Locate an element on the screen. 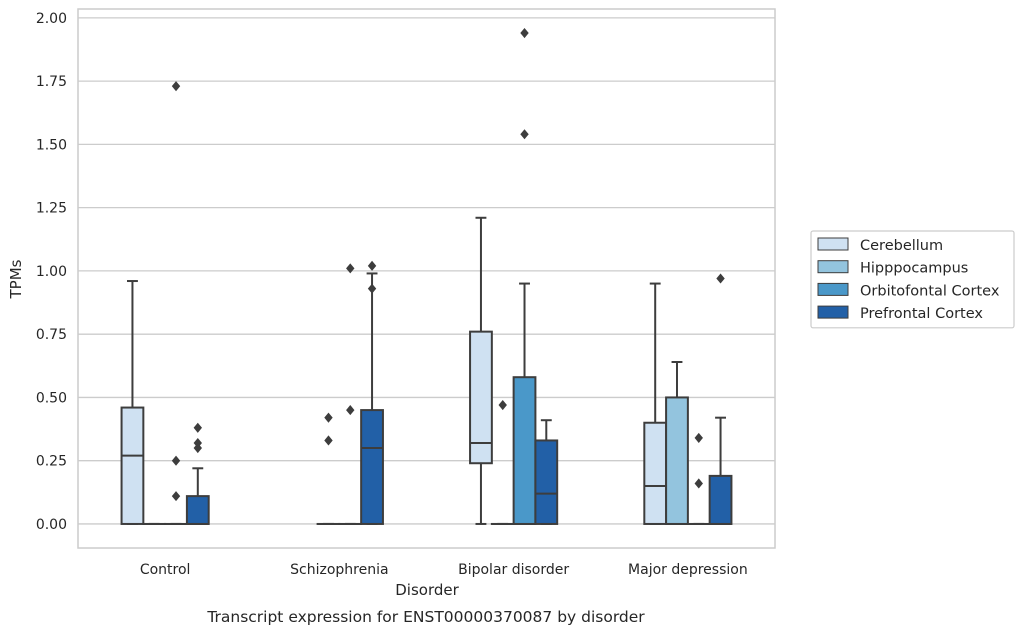  y-tick-label: 1.50 is located at coordinates (51, 145).